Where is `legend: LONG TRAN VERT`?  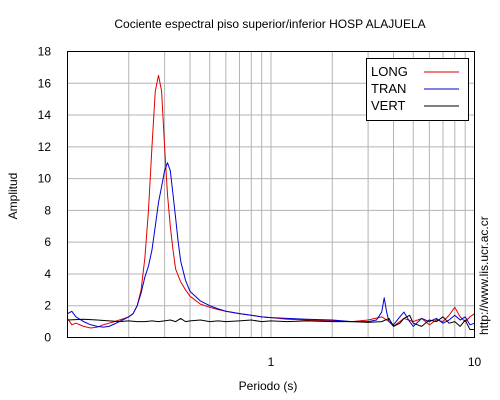 legend: LONG TRAN VERT is located at coordinates (417, 89).